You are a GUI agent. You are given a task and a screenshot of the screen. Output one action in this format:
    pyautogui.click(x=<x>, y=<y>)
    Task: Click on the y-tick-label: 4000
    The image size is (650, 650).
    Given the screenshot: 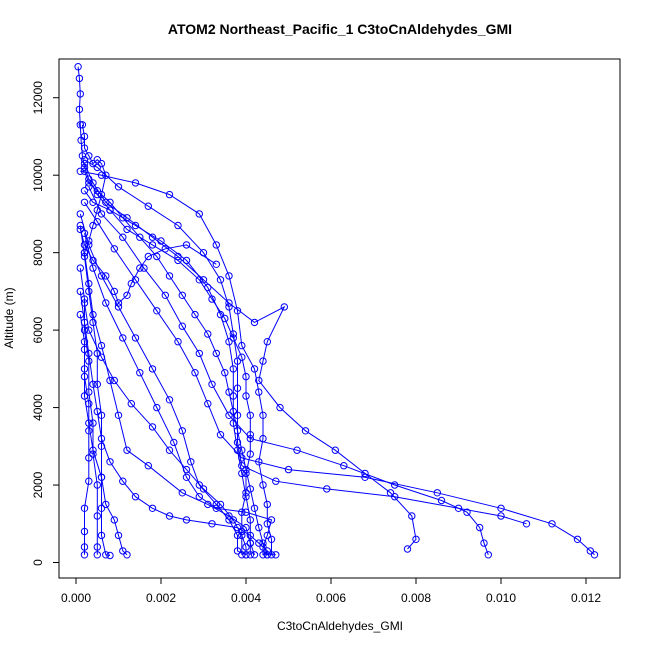 What is the action you would take?
    pyautogui.click(x=38, y=407)
    